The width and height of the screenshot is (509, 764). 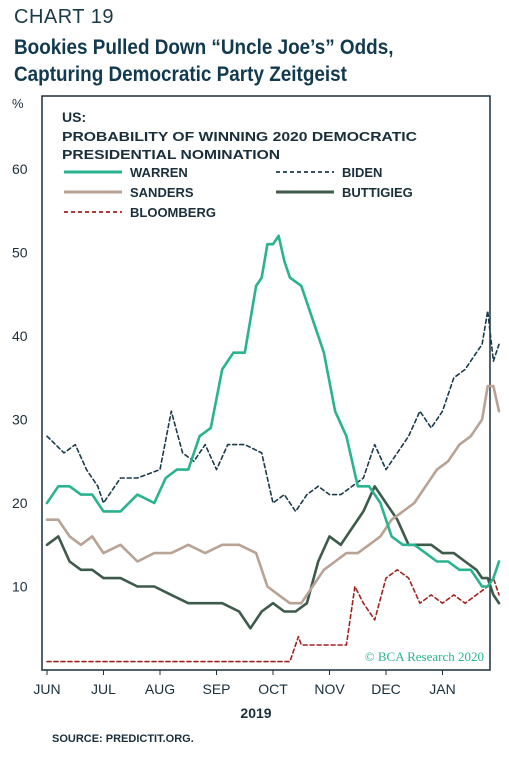 I want to click on legend-item-sanders: SANDERS, so click(x=129, y=192).